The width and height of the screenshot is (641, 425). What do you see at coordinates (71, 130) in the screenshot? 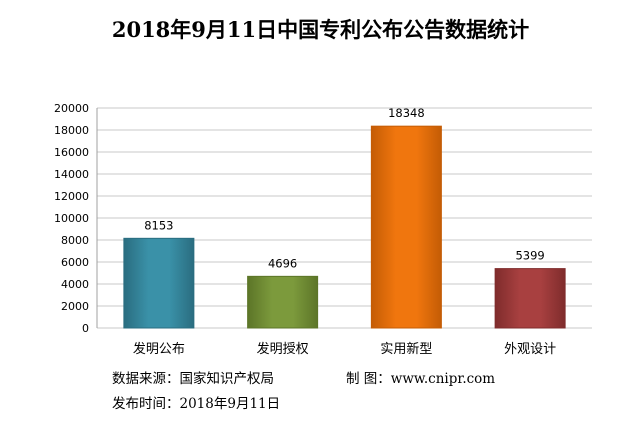
I see `y-tick-label: 18000` at bounding box center [71, 130].